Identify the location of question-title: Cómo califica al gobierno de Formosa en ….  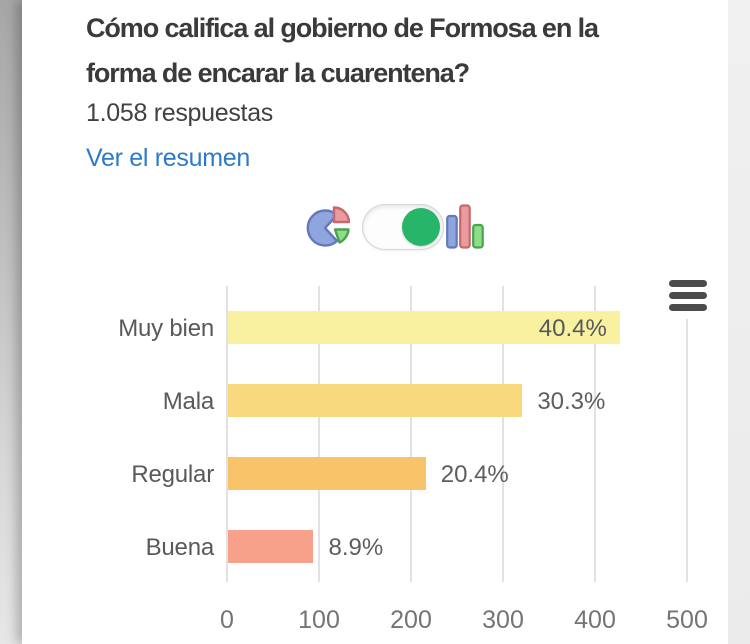
(396, 51).